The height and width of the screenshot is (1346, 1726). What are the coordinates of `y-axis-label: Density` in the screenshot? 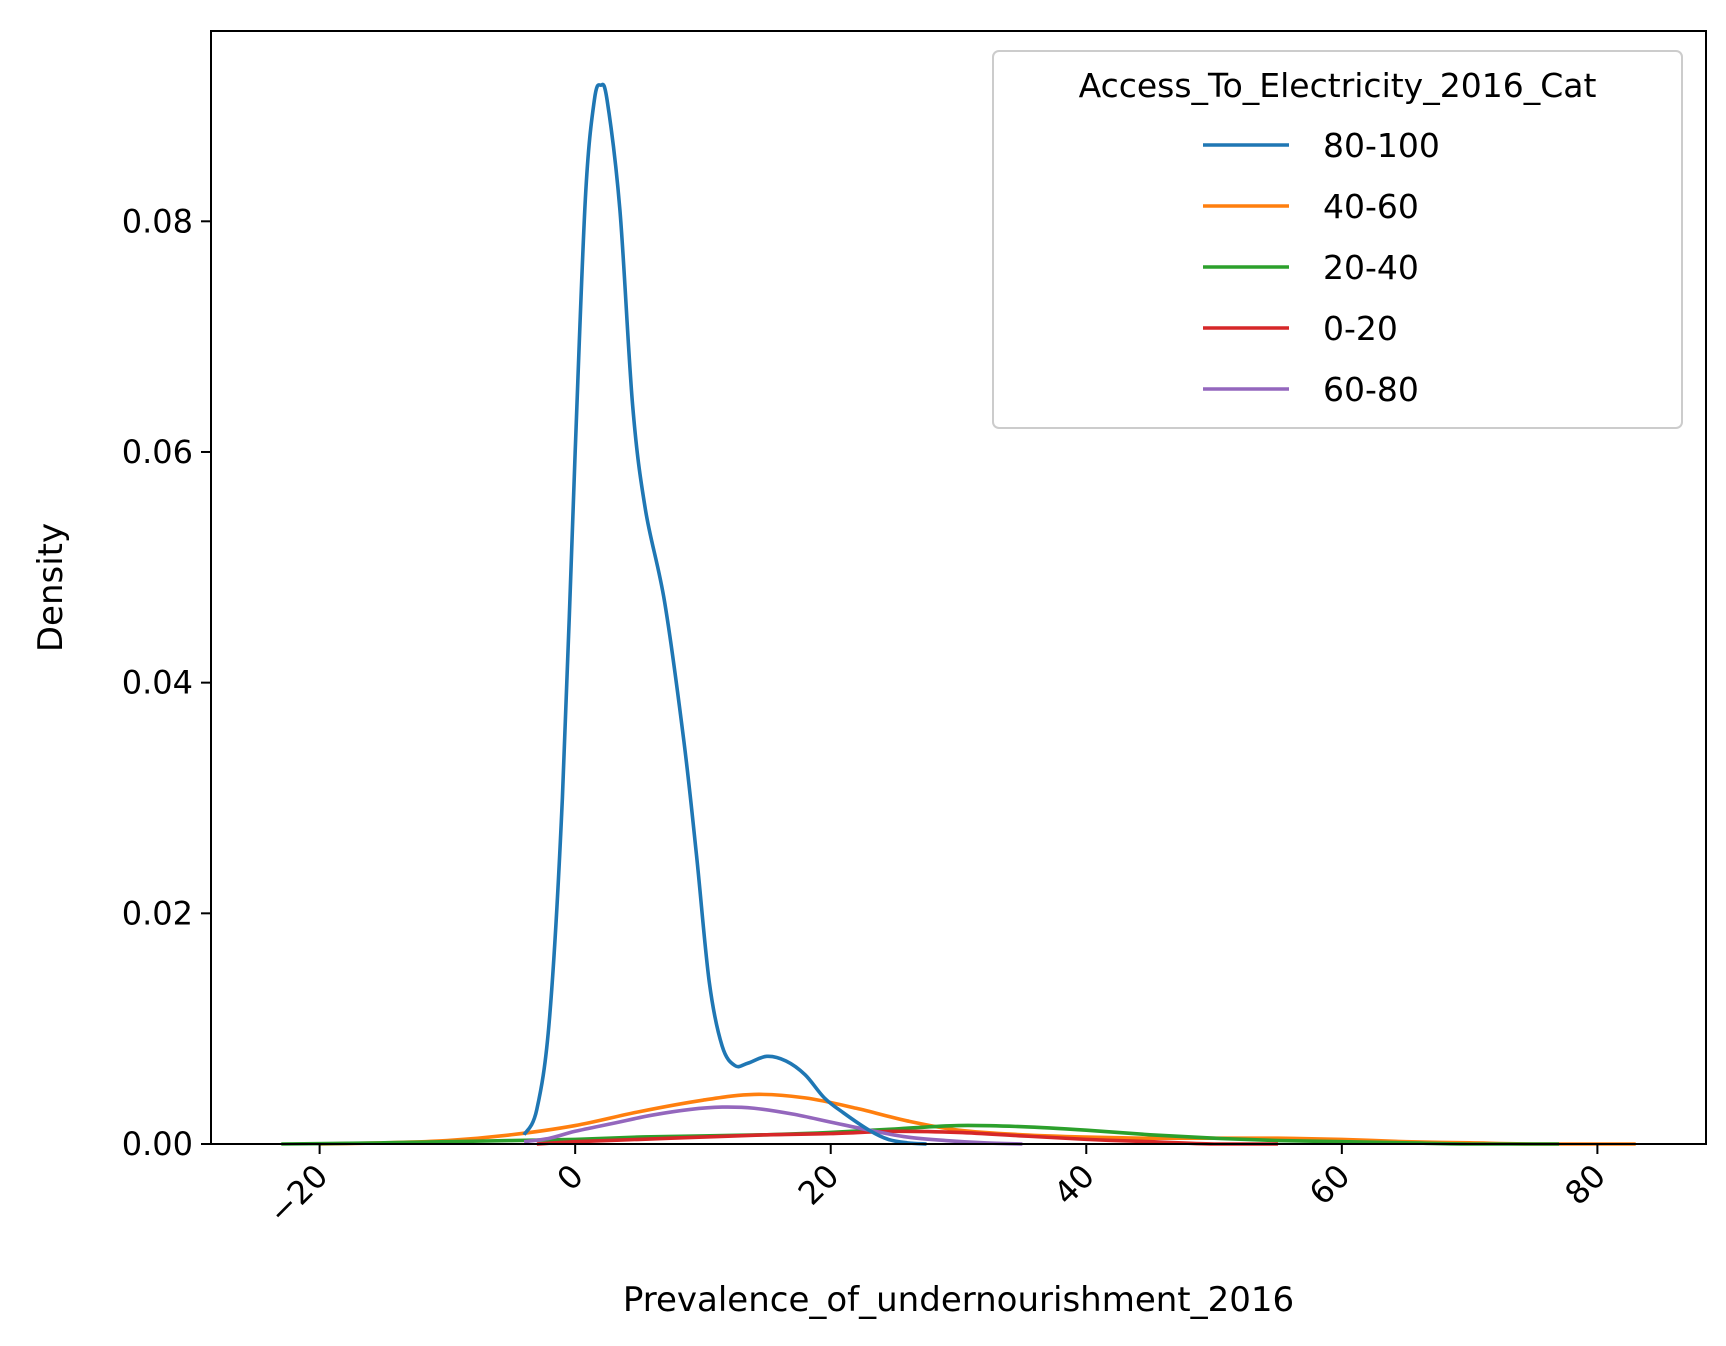 It's located at (51, 587).